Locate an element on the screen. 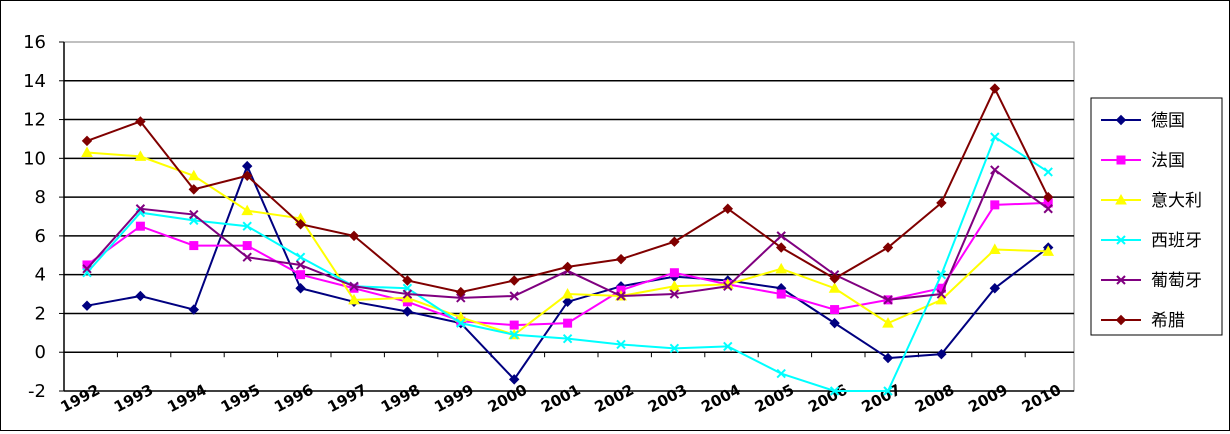  legend-entry-3: 西班牙 is located at coordinates (1151, 241).